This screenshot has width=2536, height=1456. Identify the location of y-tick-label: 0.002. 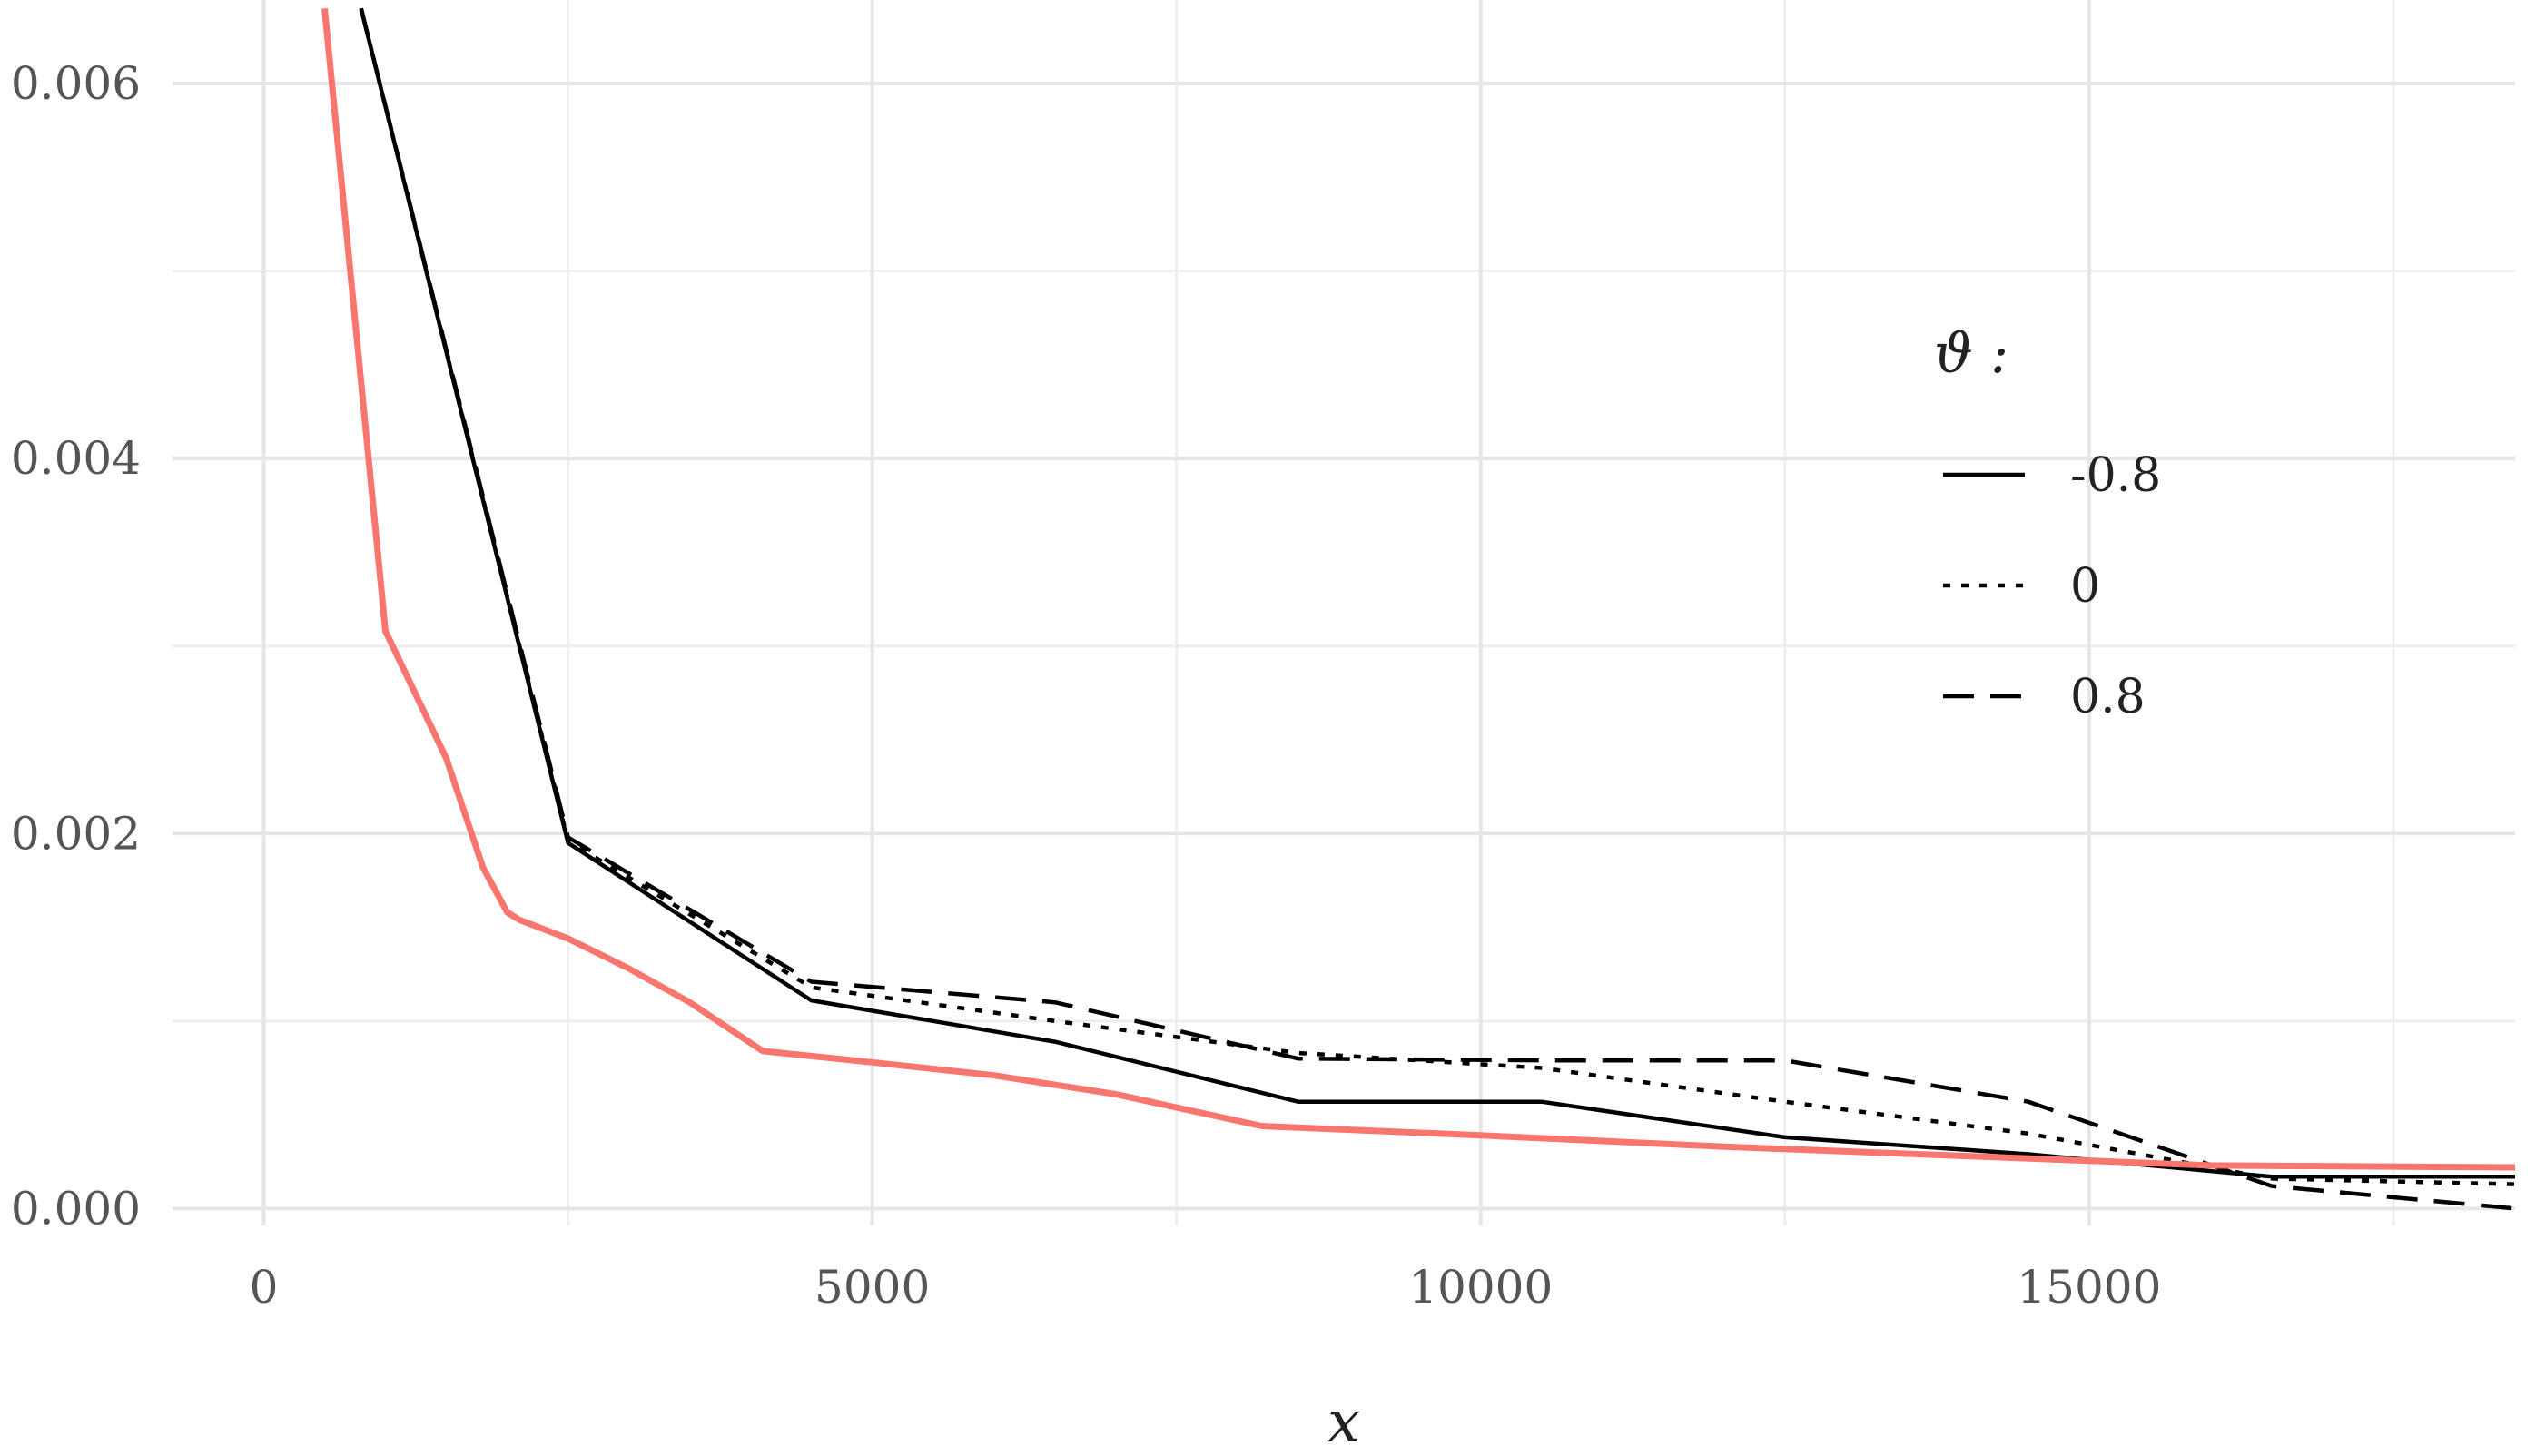
(76, 833).